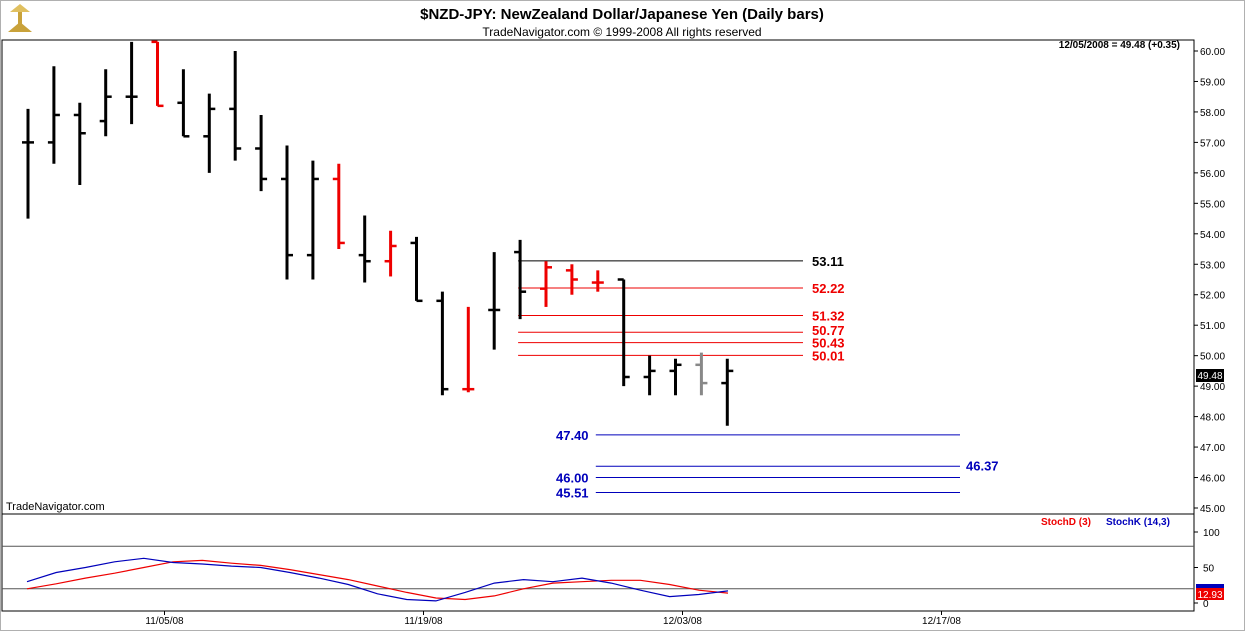 This screenshot has height=631, width=1245. What do you see at coordinates (1119, 45) in the screenshot?
I see `quote-label: 12/05/2008 = 49.48 (+0.35)` at bounding box center [1119, 45].